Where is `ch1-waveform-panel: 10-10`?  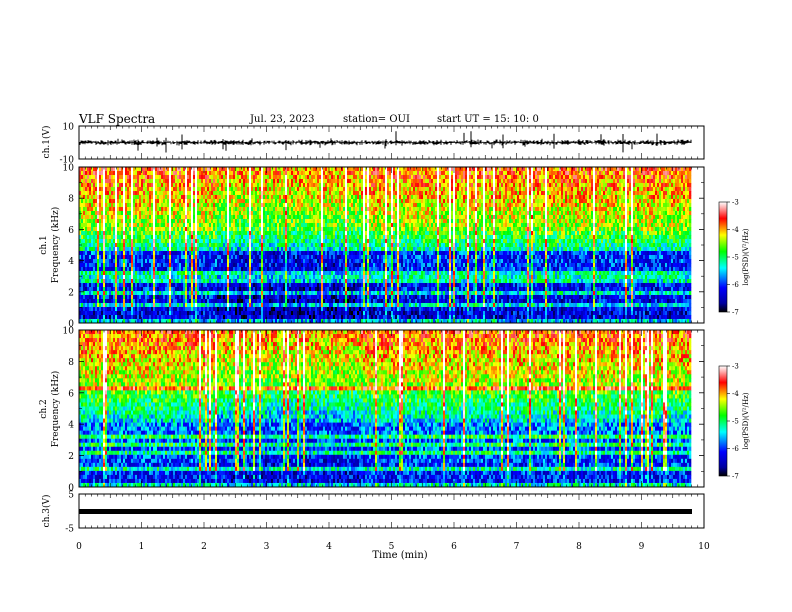
ch1-waveform-panel: 10-10 is located at coordinates (382, 144).